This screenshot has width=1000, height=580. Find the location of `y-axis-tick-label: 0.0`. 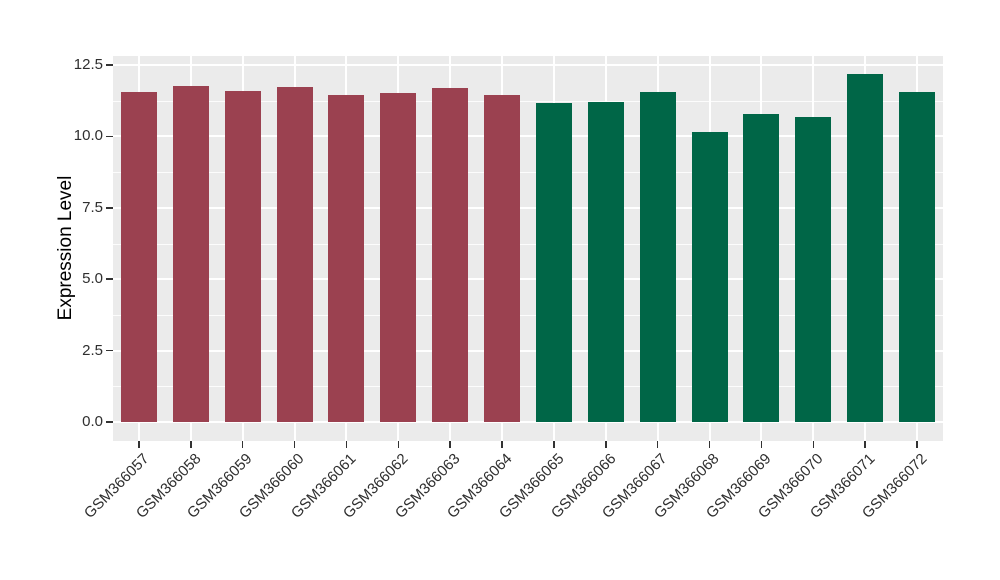

y-axis-tick-label: 0.0 is located at coordinates (92, 421).